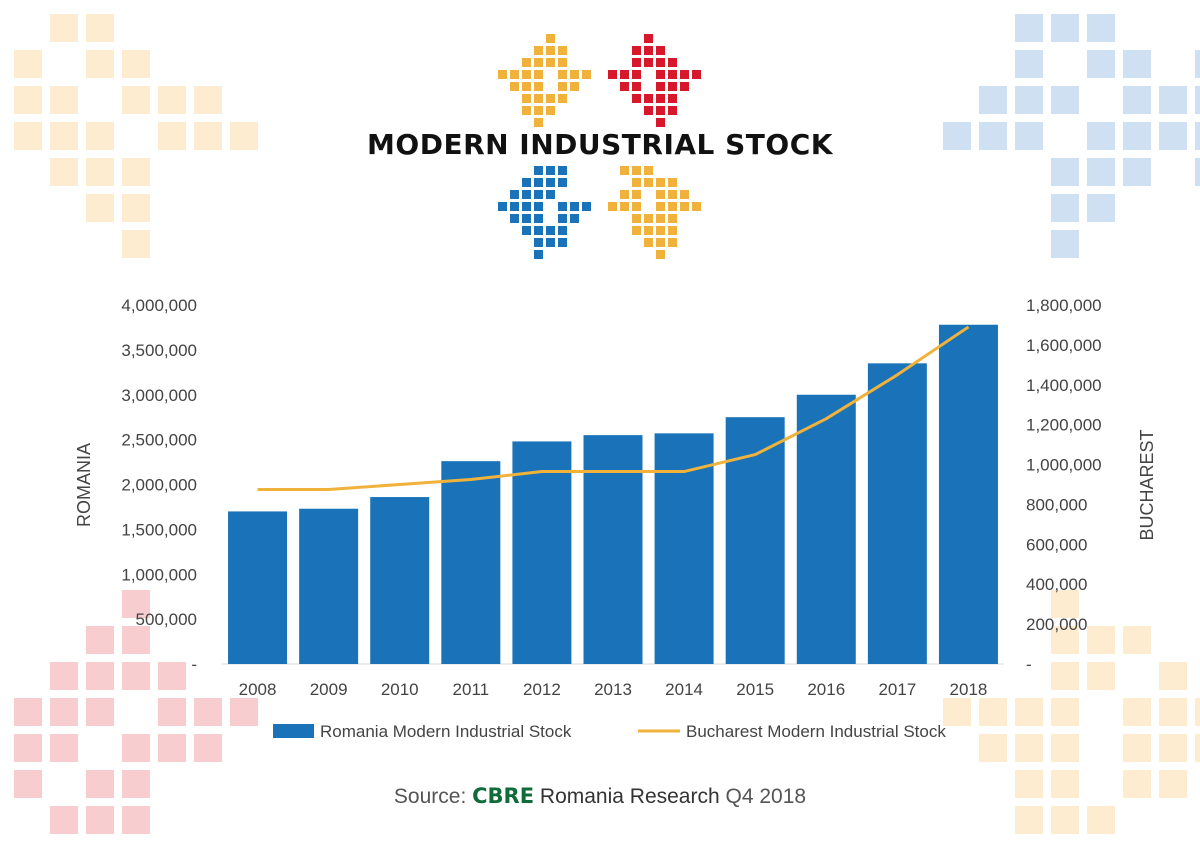 The image size is (1200, 847). I want to click on source-line: Source: CBRE Romania Research Q4 2018, so click(600, 796).